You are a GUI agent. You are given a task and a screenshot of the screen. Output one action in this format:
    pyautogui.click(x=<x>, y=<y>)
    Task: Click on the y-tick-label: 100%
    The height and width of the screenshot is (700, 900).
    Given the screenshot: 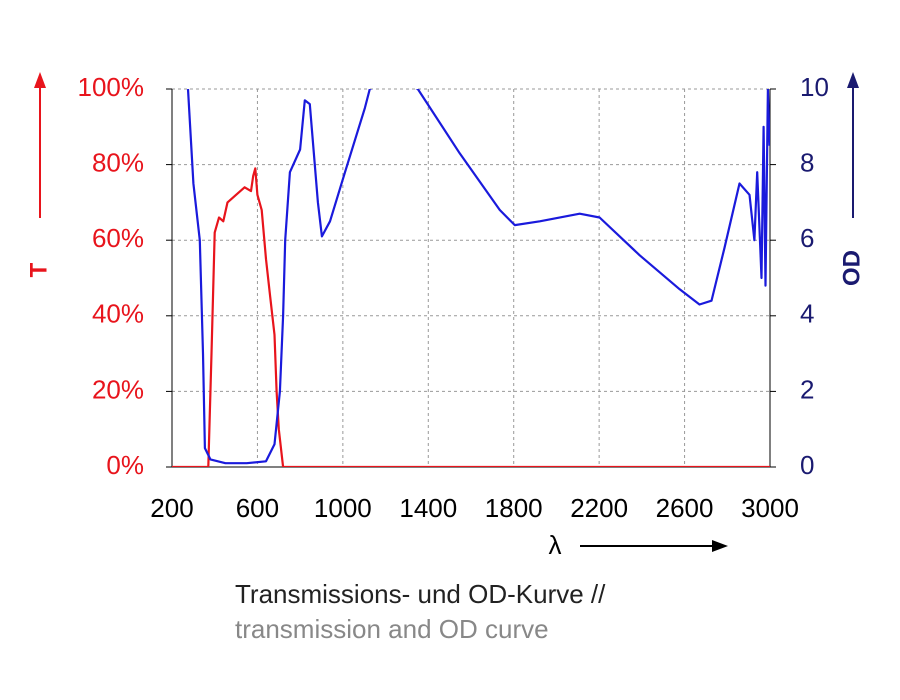 What is the action you would take?
    pyautogui.click(x=111, y=87)
    